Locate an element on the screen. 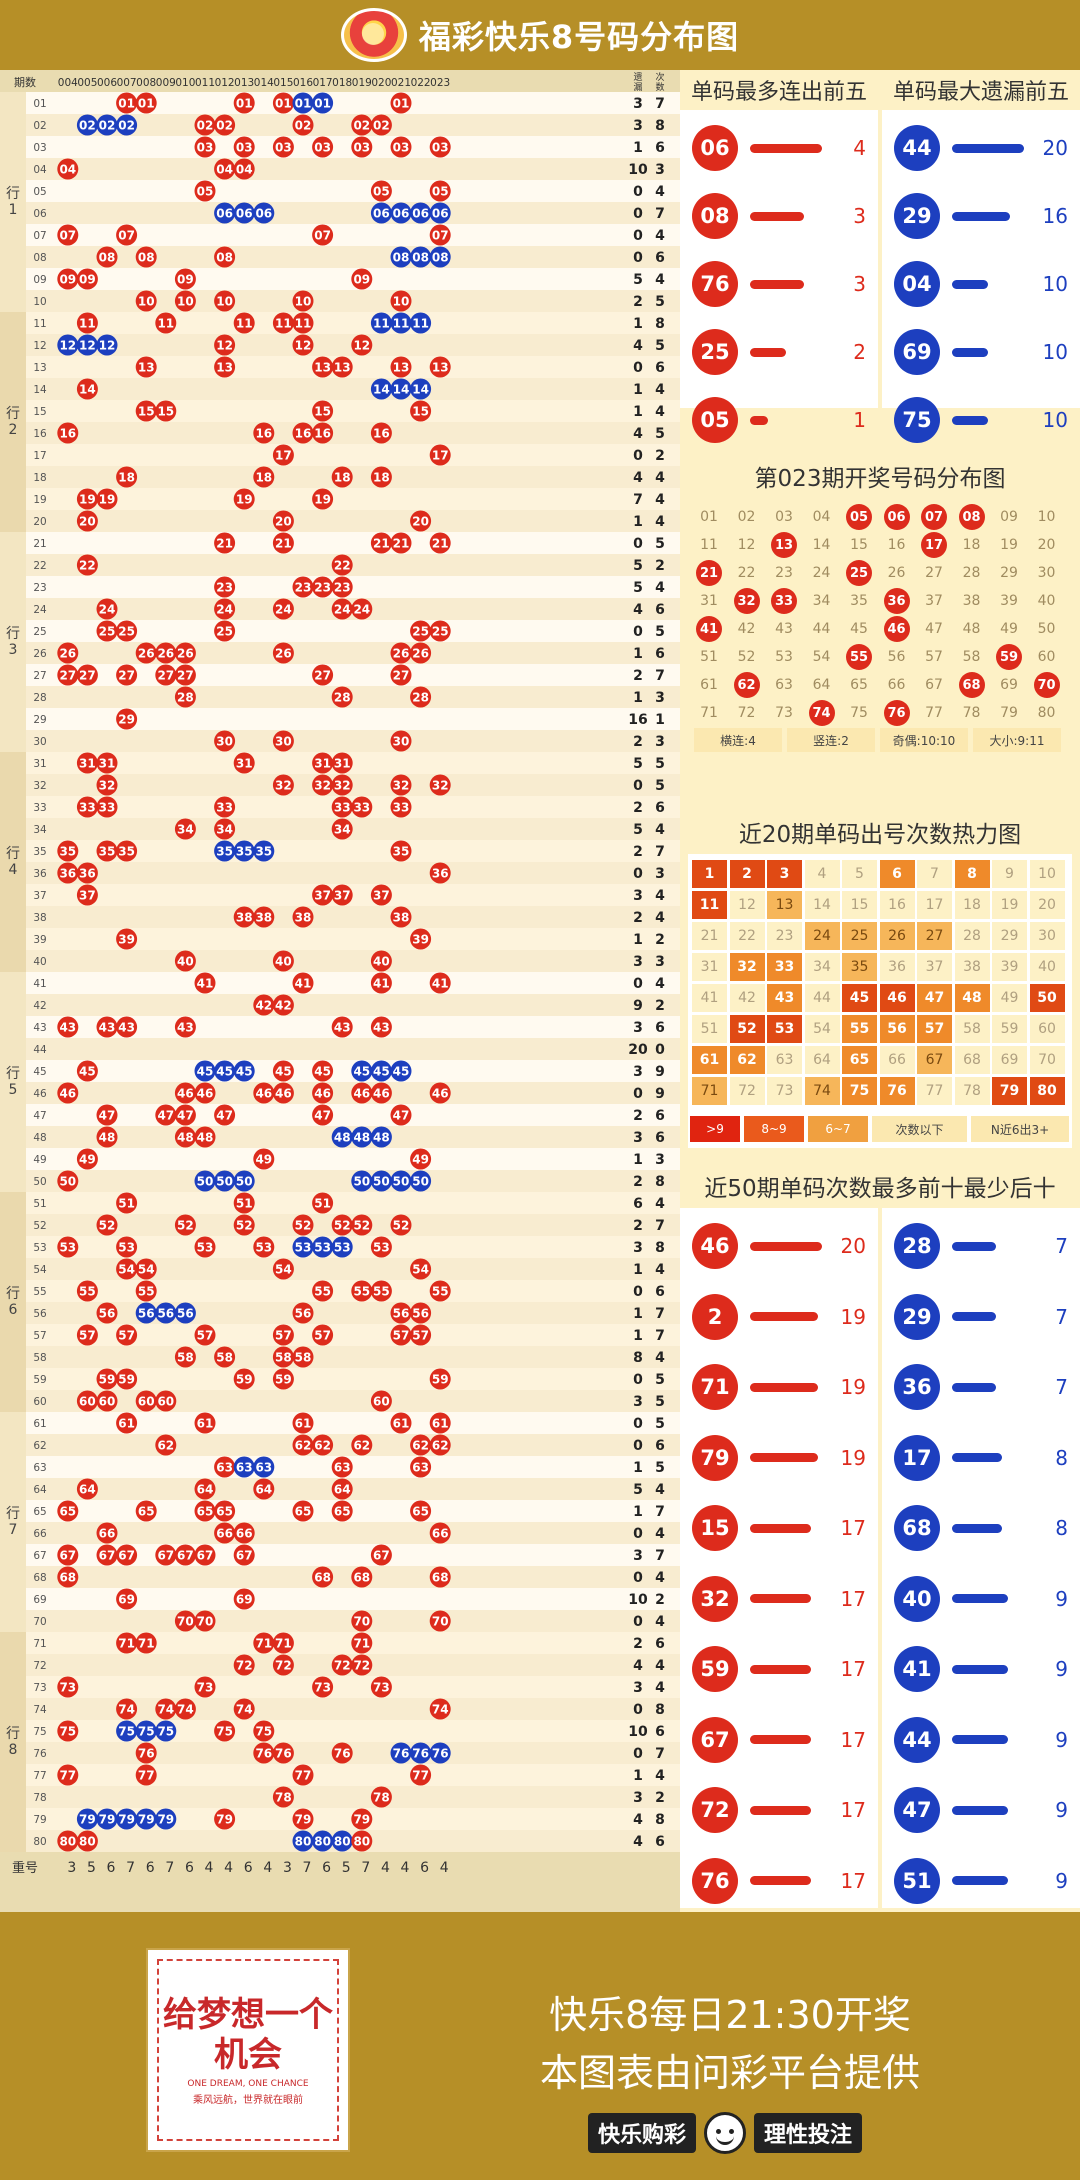  hit-ball: 20 is located at coordinates (283, 521).